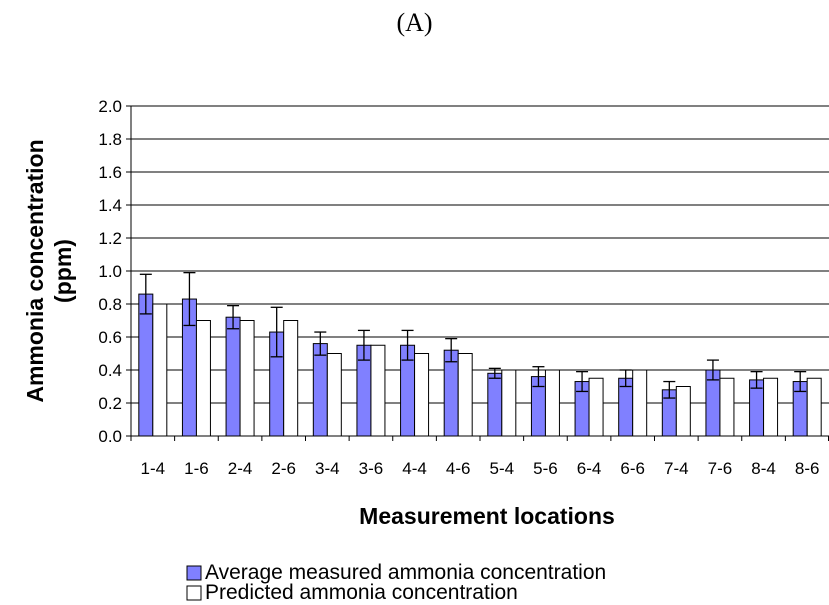 This screenshot has height=605, width=829. What do you see at coordinates (371, 468) in the screenshot?
I see `x-tick-label: 3-6` at bounding box center [371, 468].